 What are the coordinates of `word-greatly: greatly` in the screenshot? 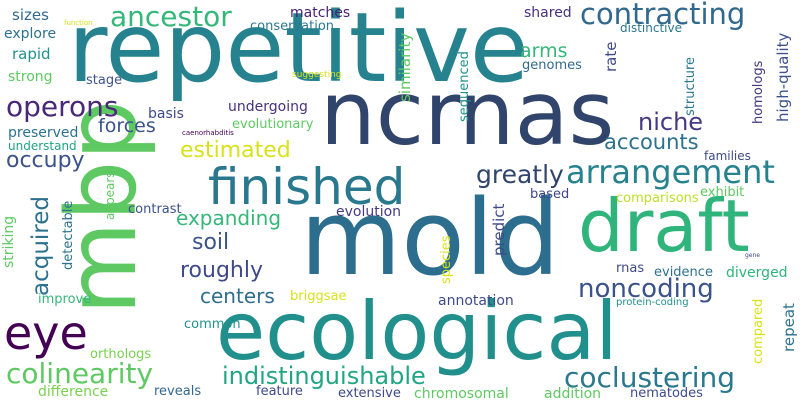 It's located at (520, 174).